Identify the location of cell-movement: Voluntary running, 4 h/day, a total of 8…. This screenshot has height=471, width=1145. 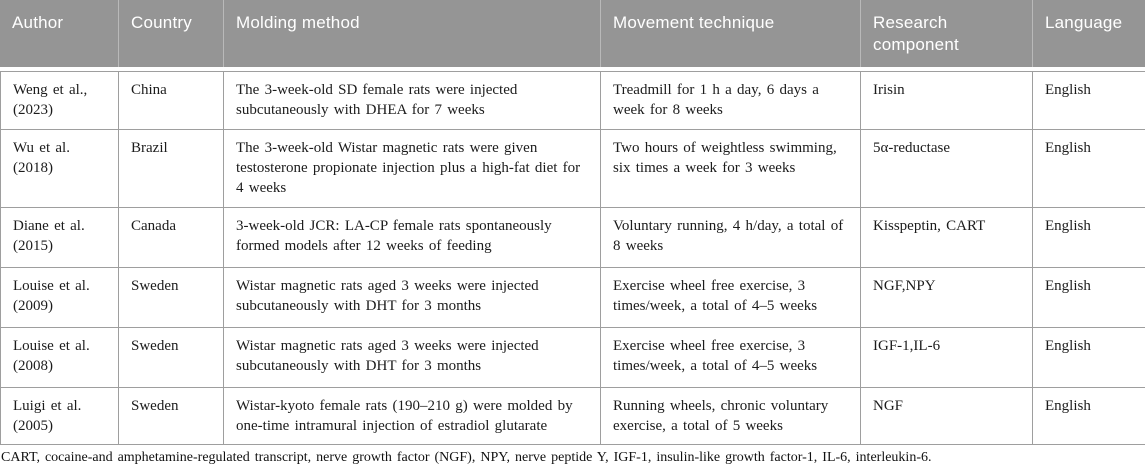
(730, 237).